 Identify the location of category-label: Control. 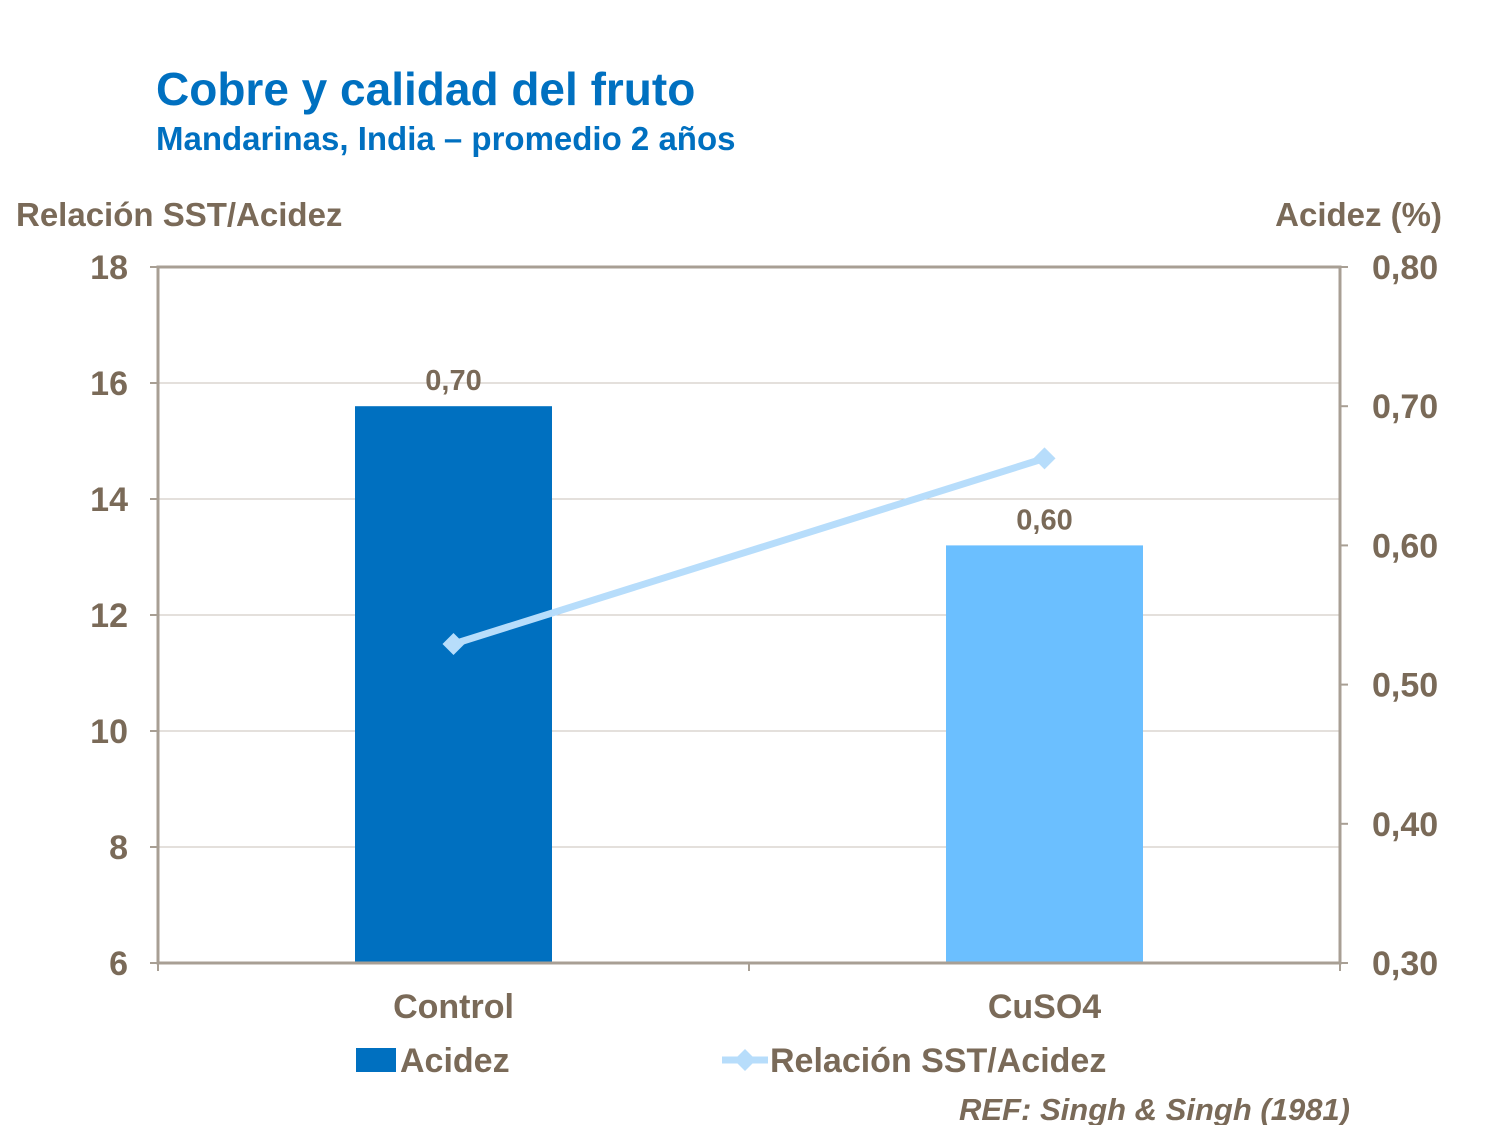
(453, 1007).